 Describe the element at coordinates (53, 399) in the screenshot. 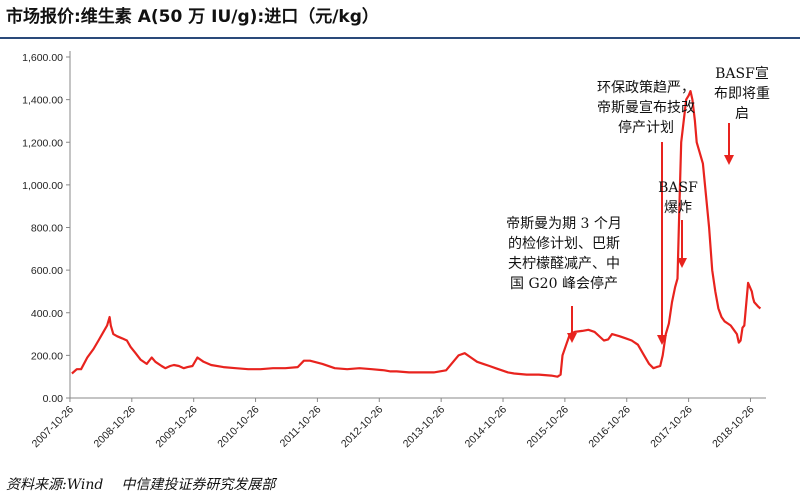

I see `y-tick-label: 0.00` at that location.